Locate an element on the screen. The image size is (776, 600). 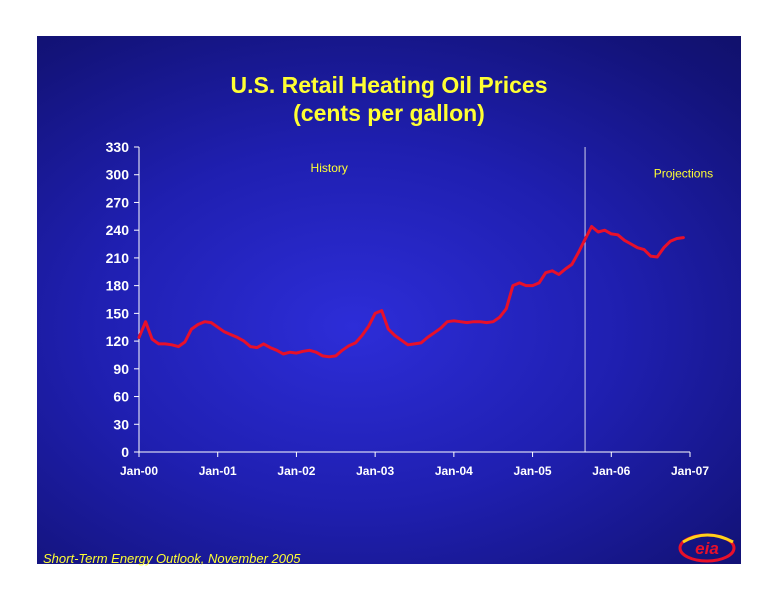
y-tick-label: 300 is located at coordinates (118, 175).